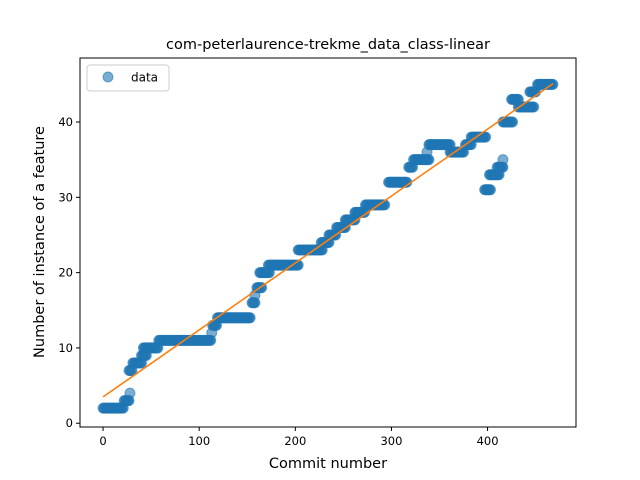 The image size is (640, 480). Describe the element at coordinates (69, 423) in the screenshot. I see `y-tick-label: 0` at that location.